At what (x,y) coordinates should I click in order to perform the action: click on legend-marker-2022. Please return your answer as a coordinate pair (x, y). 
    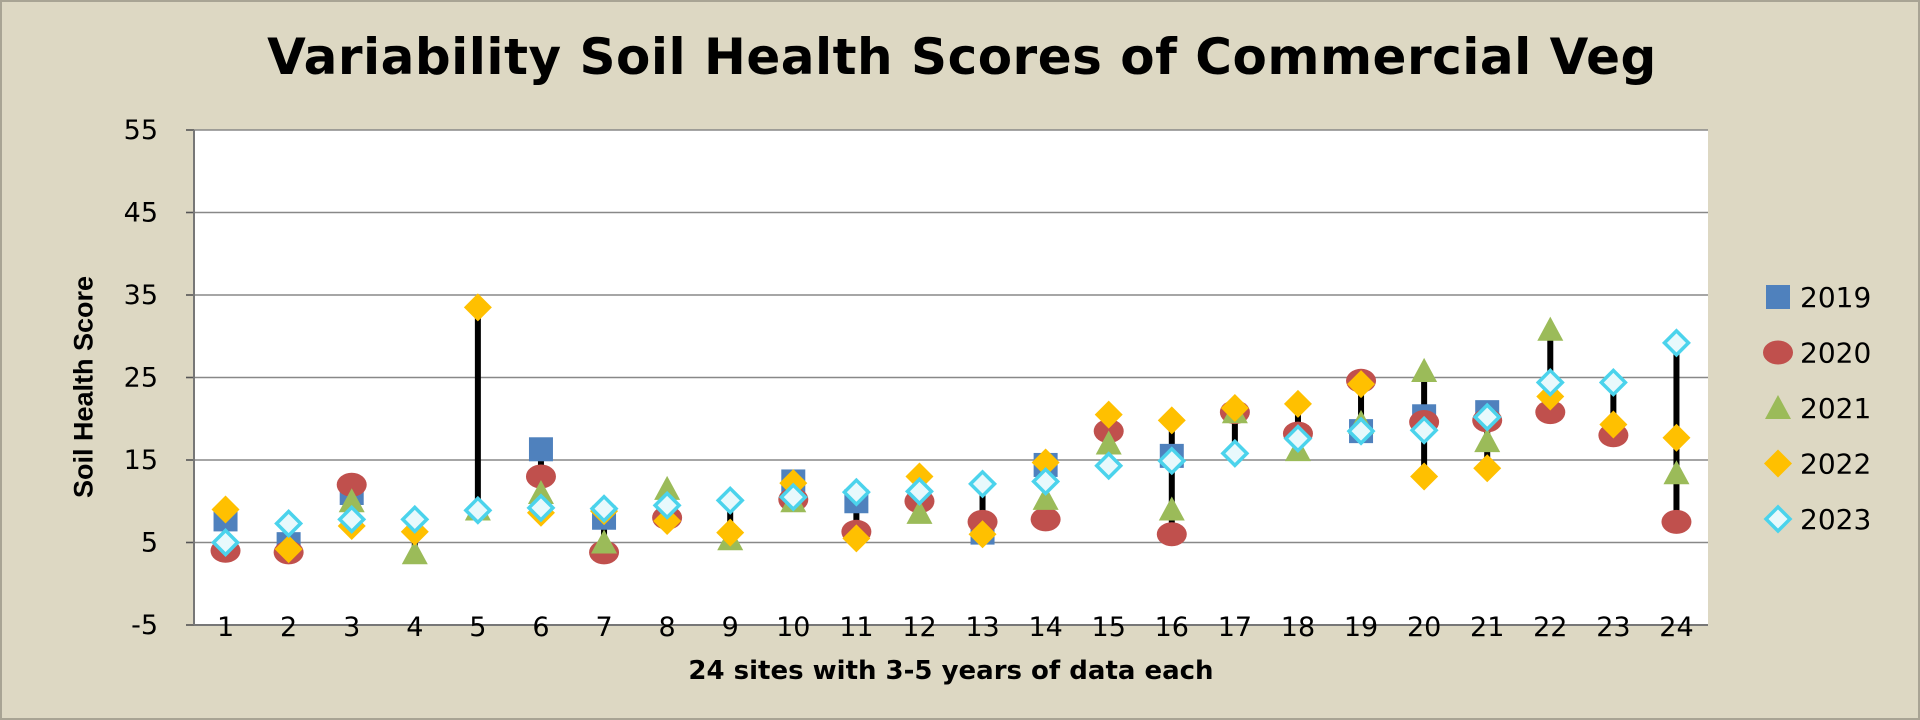
    Looking at the image, I should click on (1778, 463).